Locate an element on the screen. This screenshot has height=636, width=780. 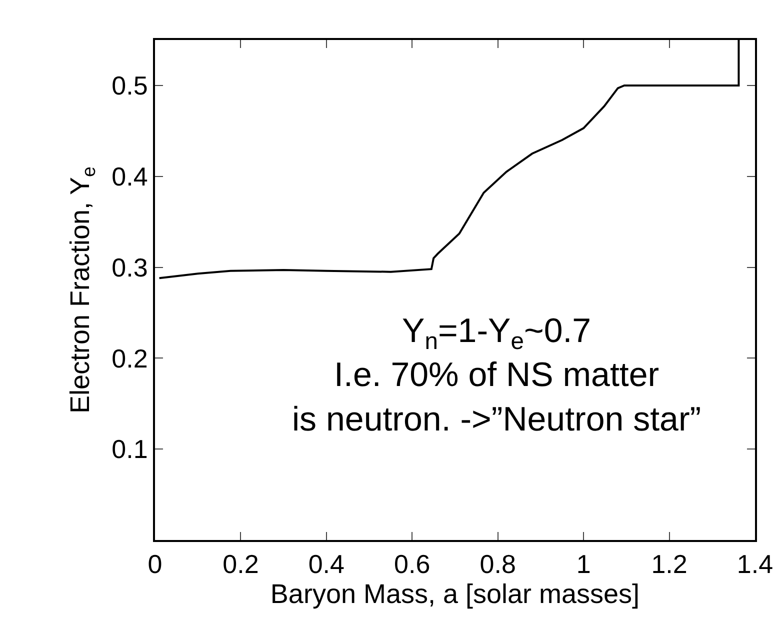
y-tick-label: 0.5 is located at coordinates (130, 85).